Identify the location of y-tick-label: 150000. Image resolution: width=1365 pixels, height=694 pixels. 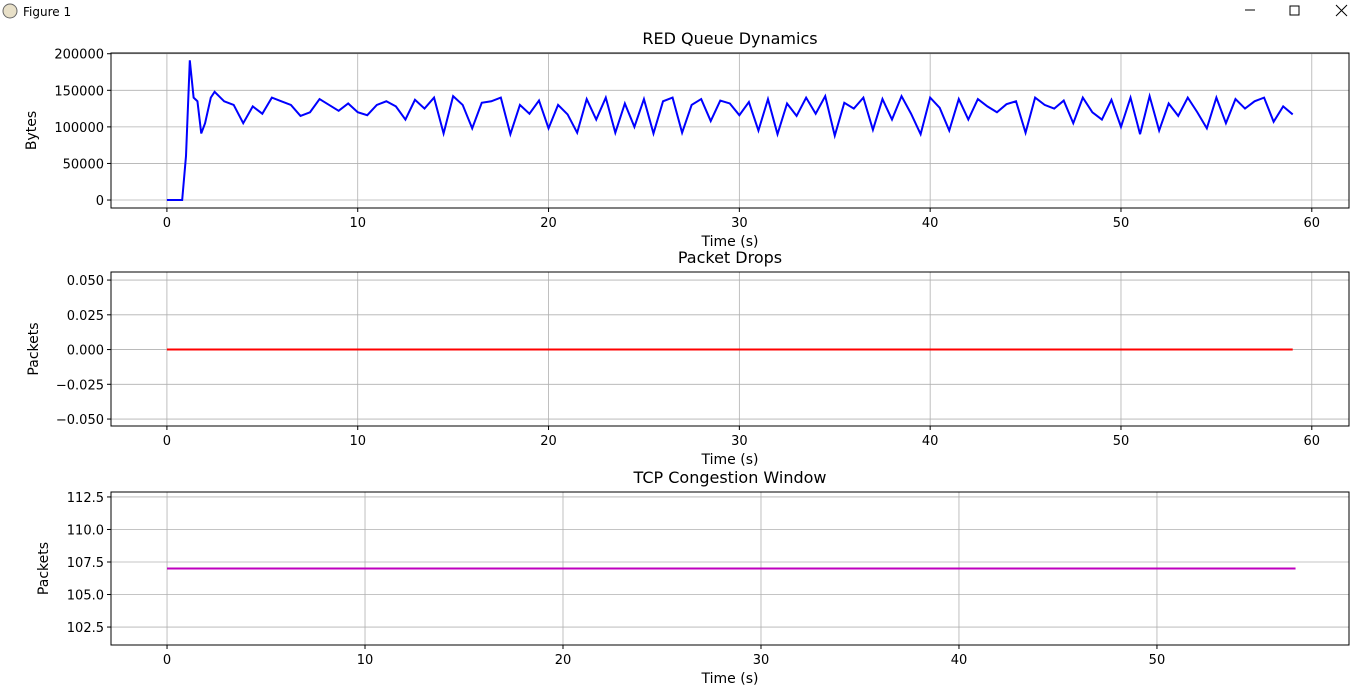
(79, 91).